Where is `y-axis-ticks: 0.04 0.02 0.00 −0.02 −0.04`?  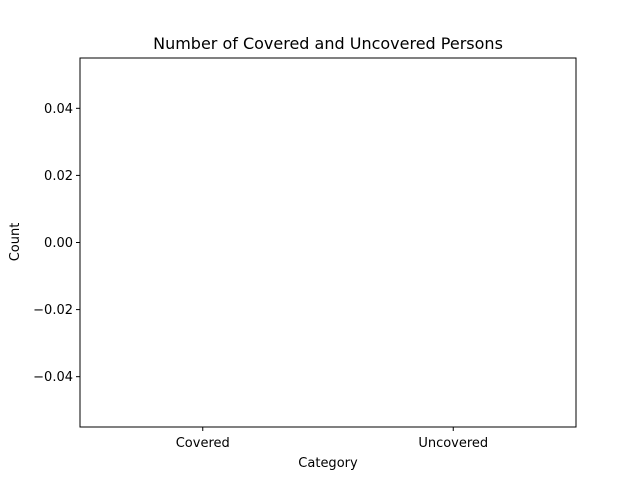
y-axis-ticks: 0.04 0.02 0.00 −0.02 −0.04 is located at coordinates (56, 243).